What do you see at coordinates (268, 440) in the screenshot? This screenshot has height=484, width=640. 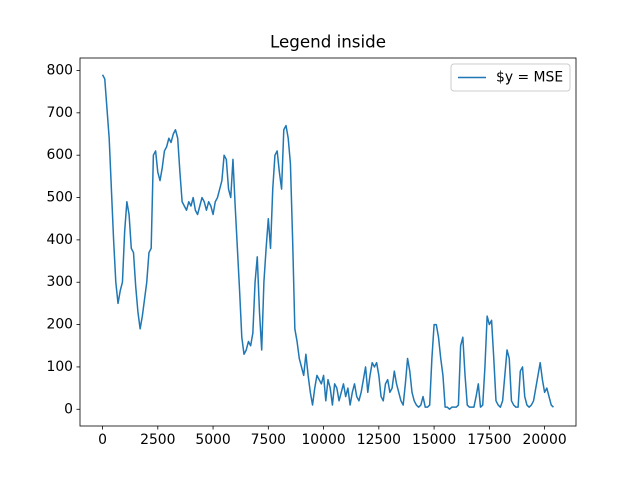 I see `x-tick-label: 7500` at bounding box center [268, 440].